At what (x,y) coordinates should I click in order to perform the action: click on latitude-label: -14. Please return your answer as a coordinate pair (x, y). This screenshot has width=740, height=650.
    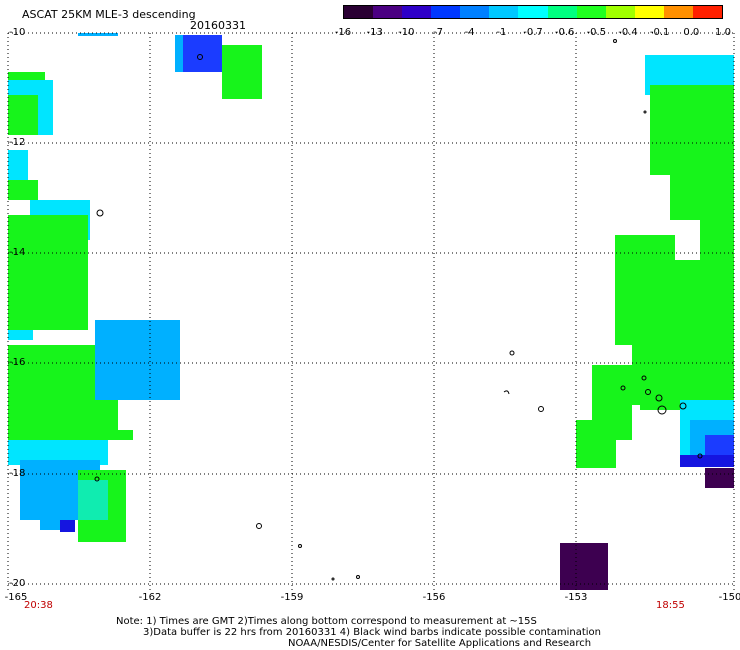
    Looking at the image, I should click on (17, 252).